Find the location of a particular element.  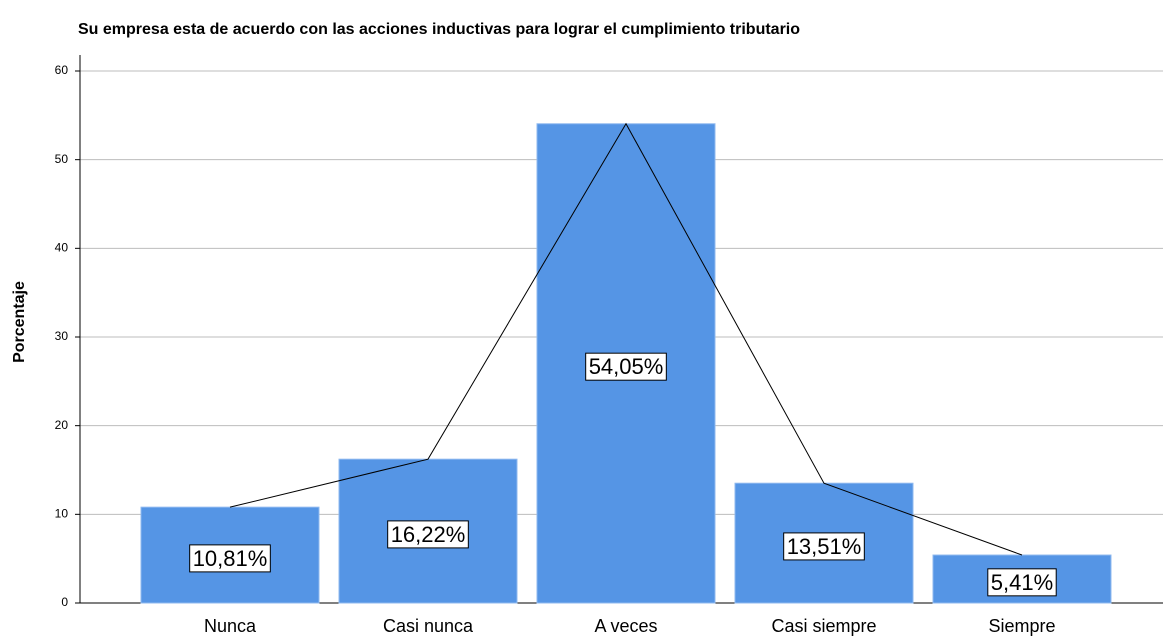

x-tick-label: A veces is located at coordinates (625, 626).